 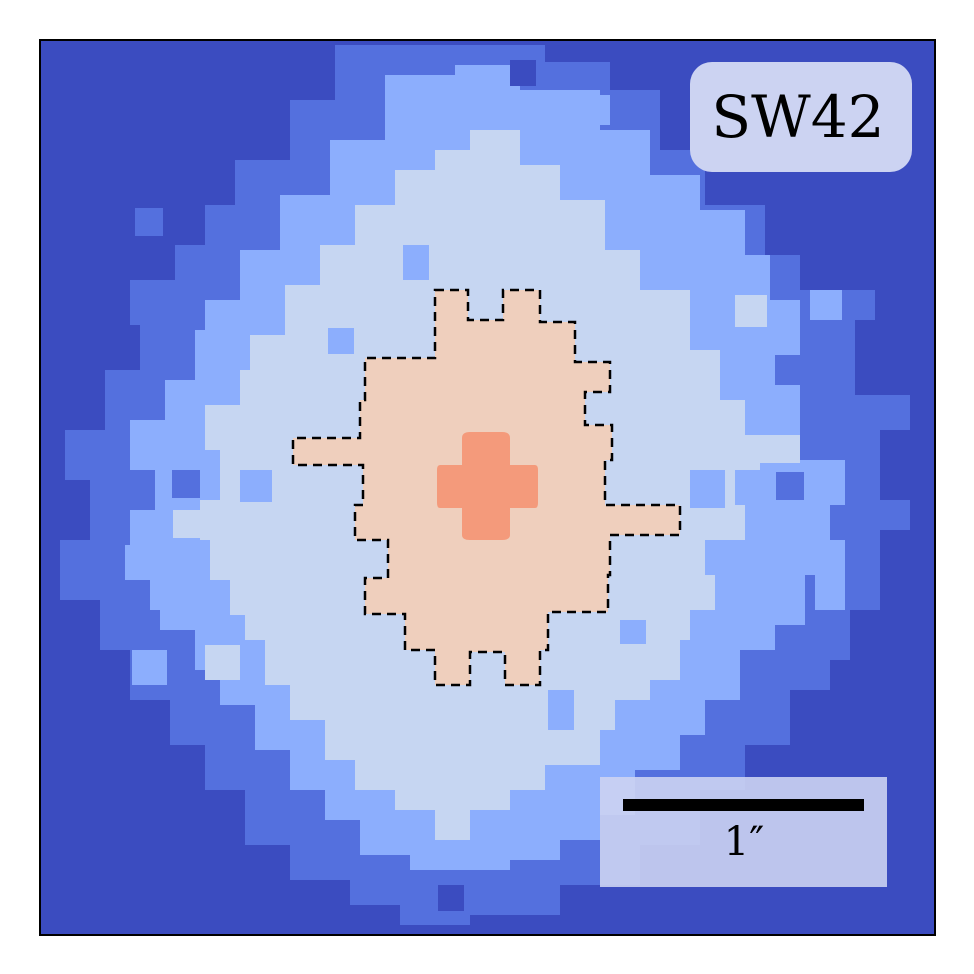 I want to click on scale-bar: 1″, so click(x=743, y=832).